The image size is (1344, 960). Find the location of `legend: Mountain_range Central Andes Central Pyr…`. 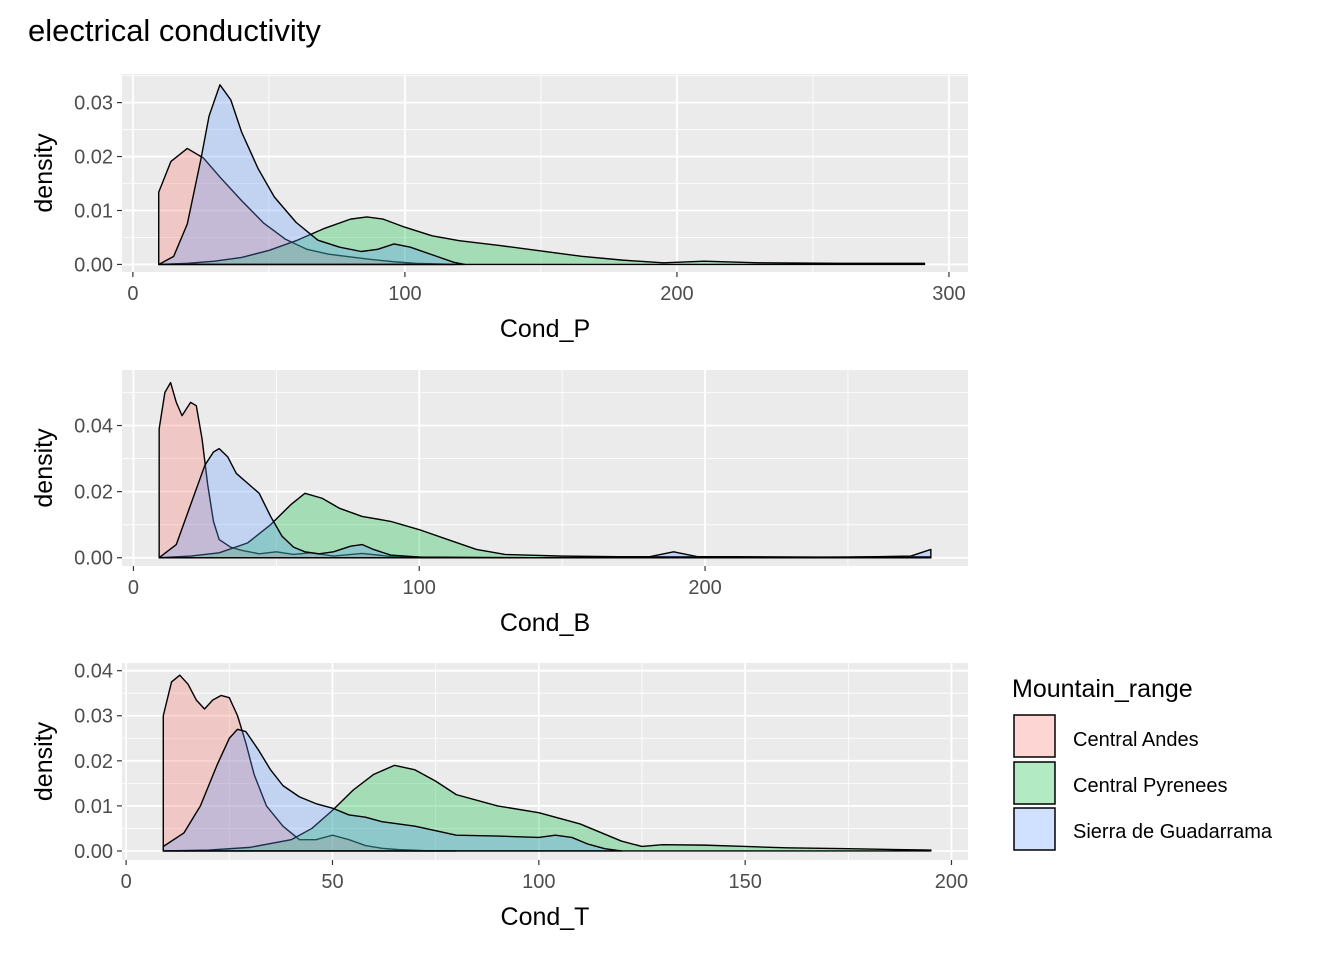

legend: Mountain_range Central Andes Central Pyr… is located at coordinates (1142, 763).